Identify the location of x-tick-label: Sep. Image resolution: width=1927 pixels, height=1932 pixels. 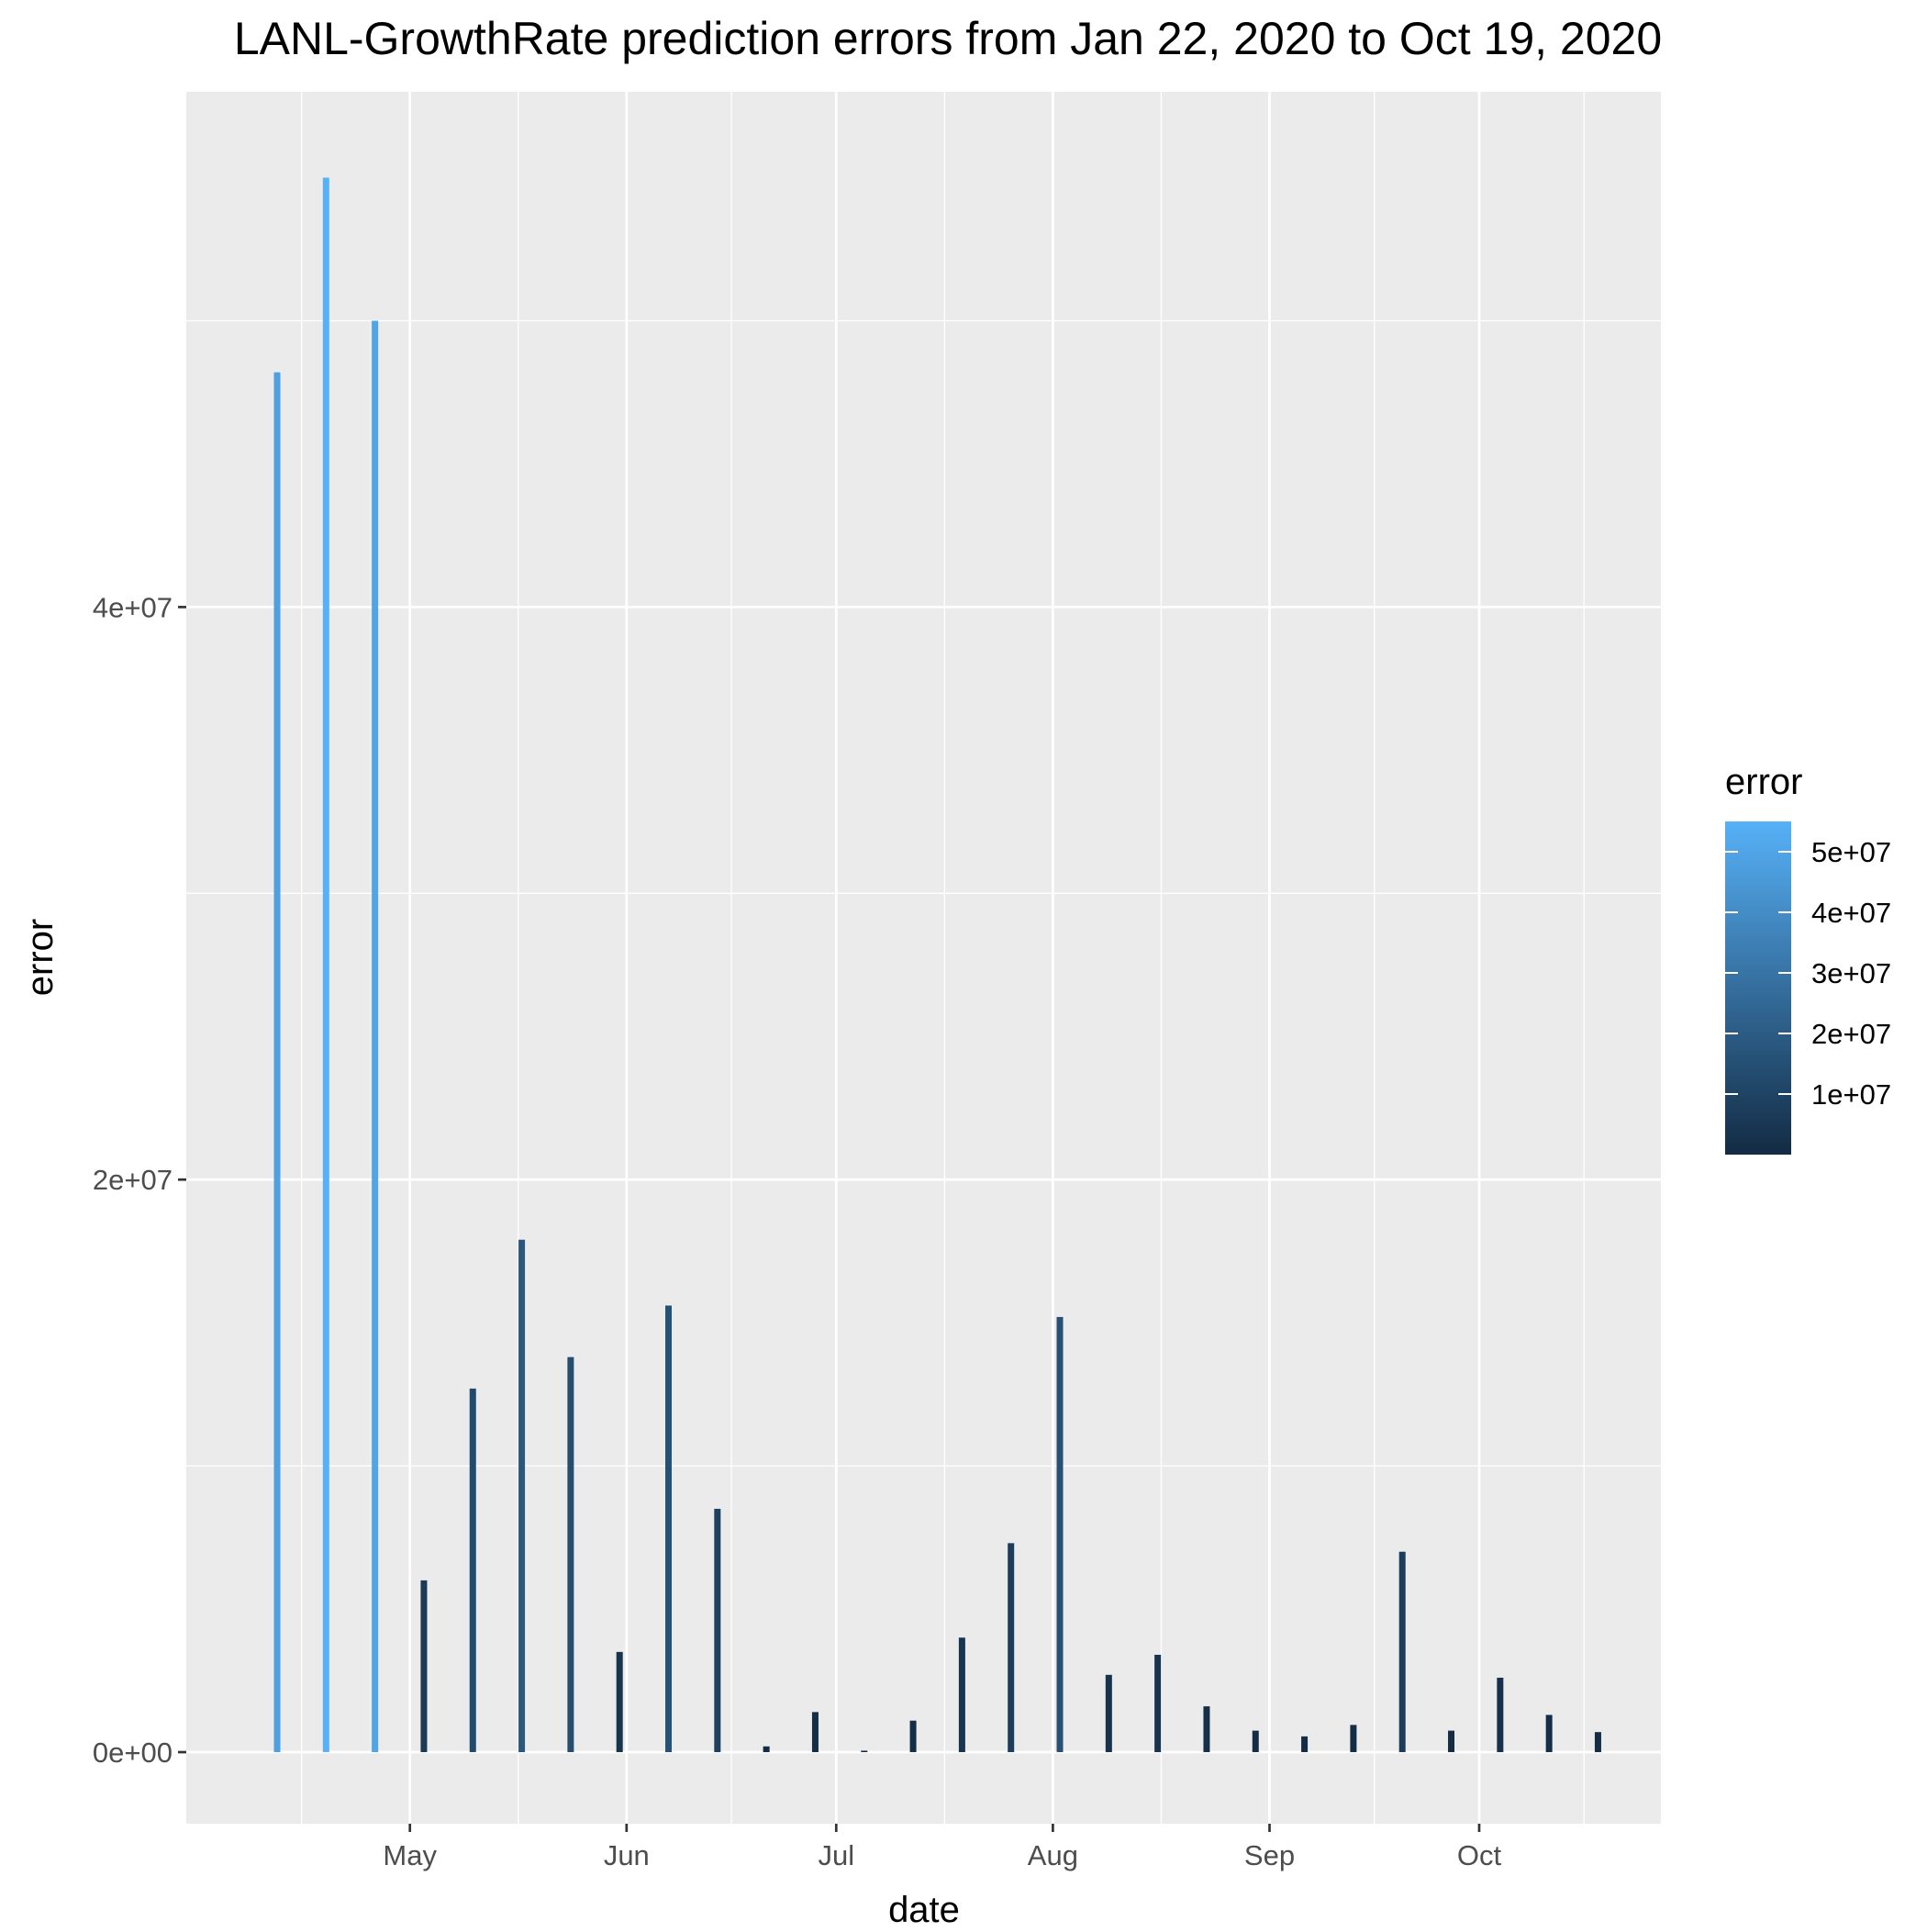
(1269, 1855).